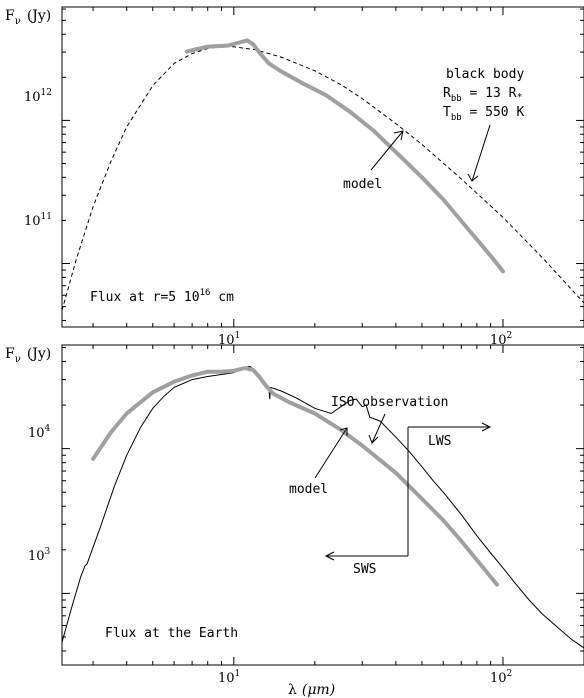  Describe the element at coordinates (229, 677) in the screenshot. I see `x-tick-label-10-bottom: 10¹` at that location.